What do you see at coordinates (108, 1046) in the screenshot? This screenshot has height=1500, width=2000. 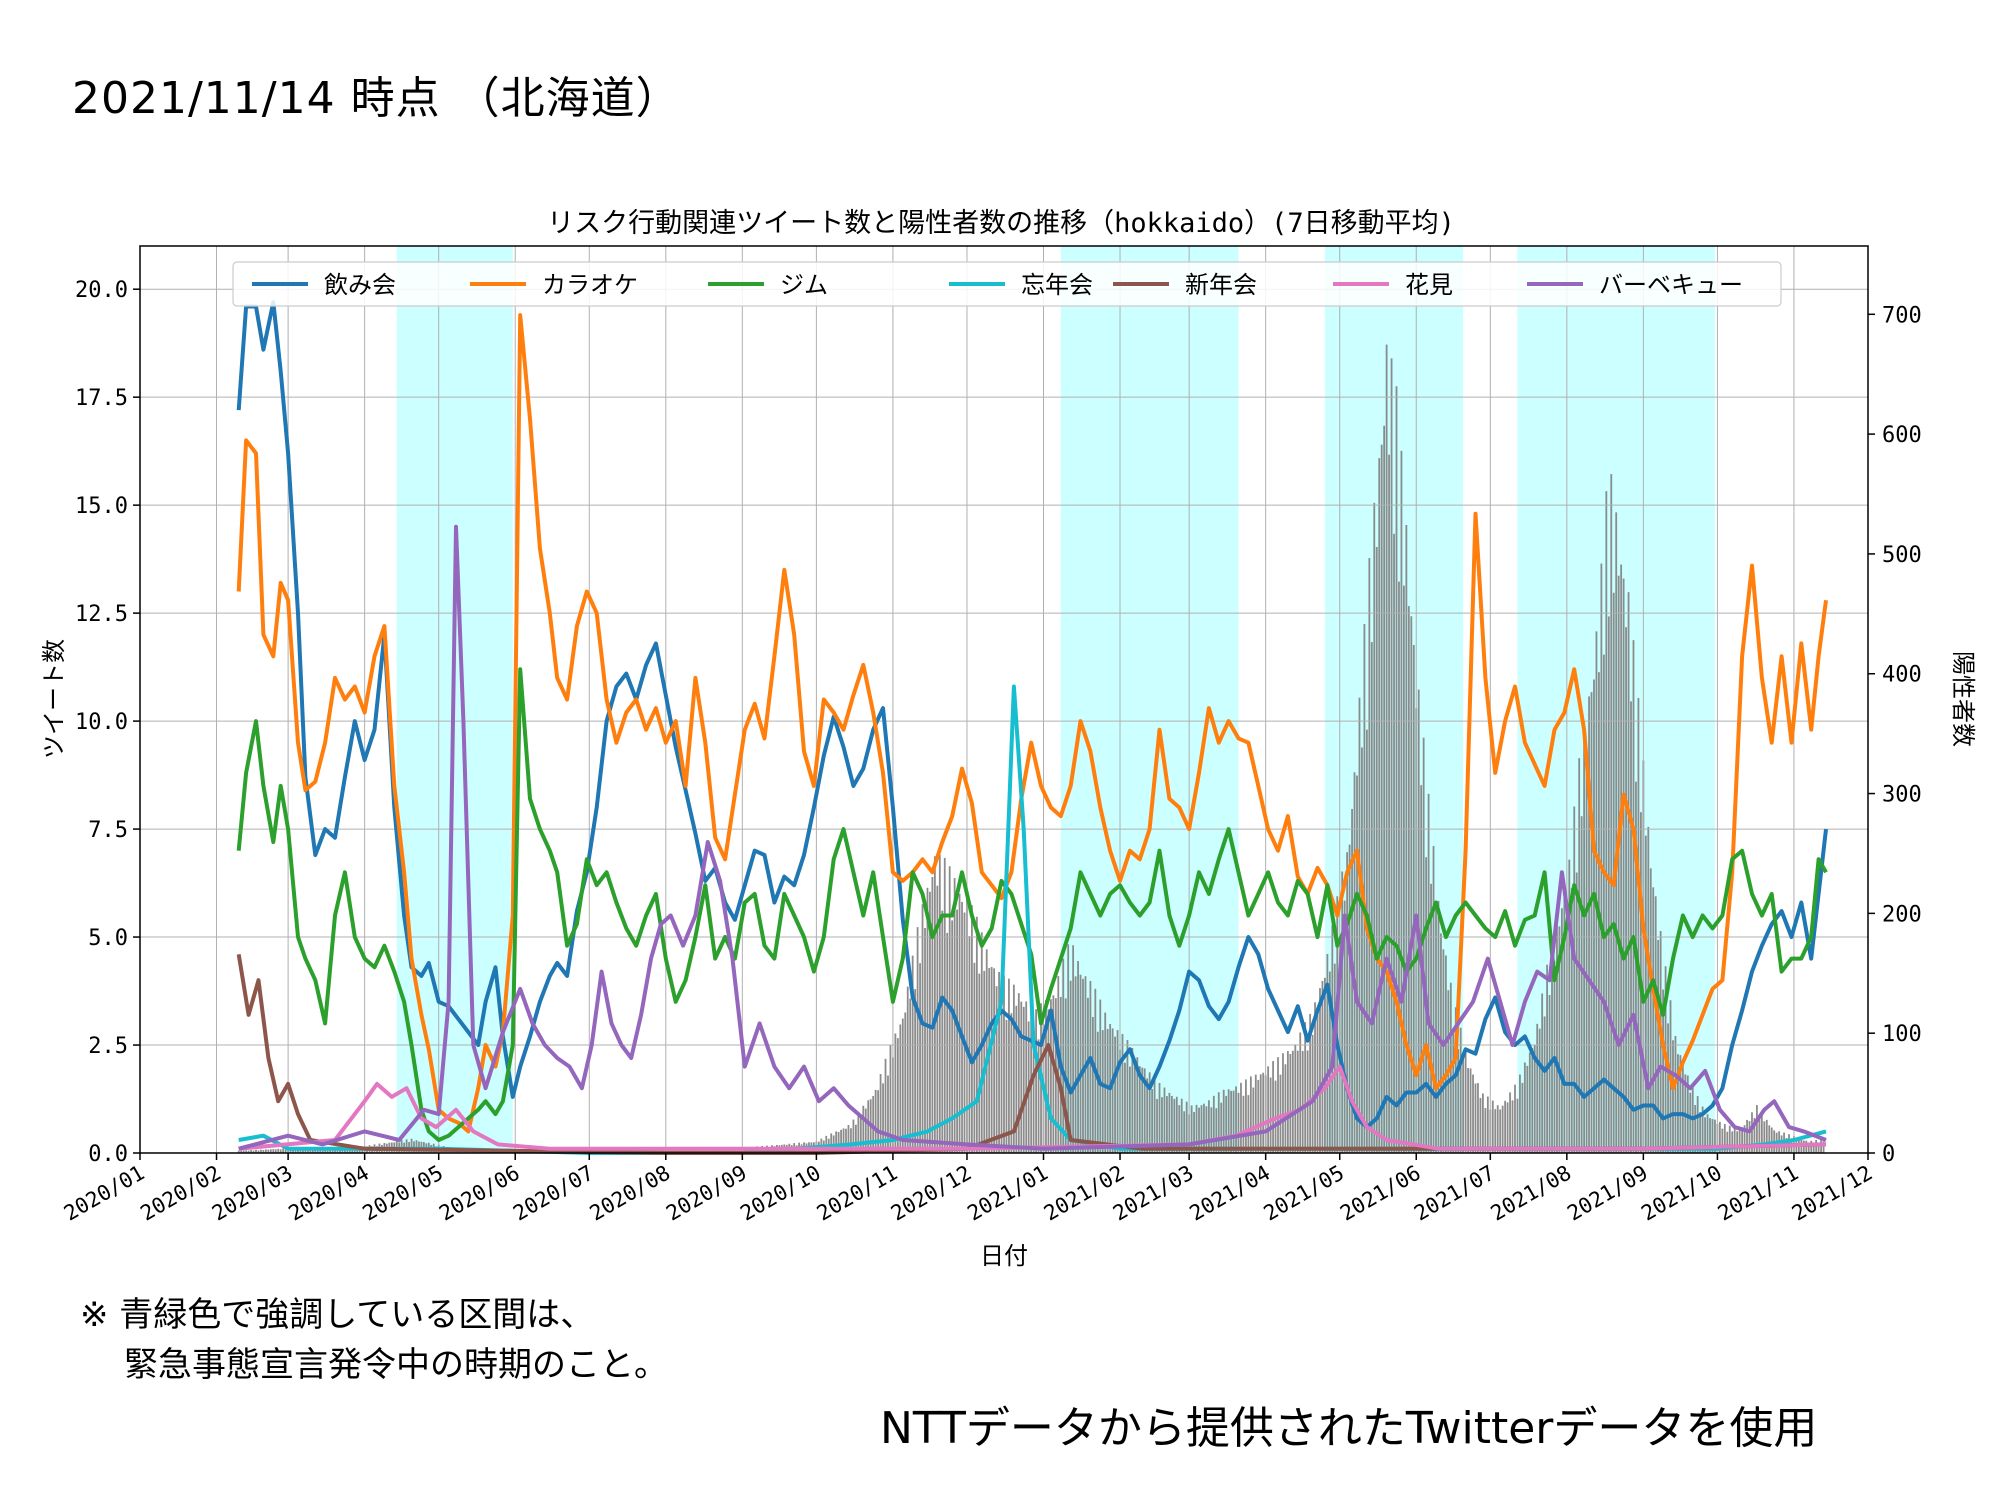 I see `y-tick-label: 2.5` at bounding box center [108, 1046].